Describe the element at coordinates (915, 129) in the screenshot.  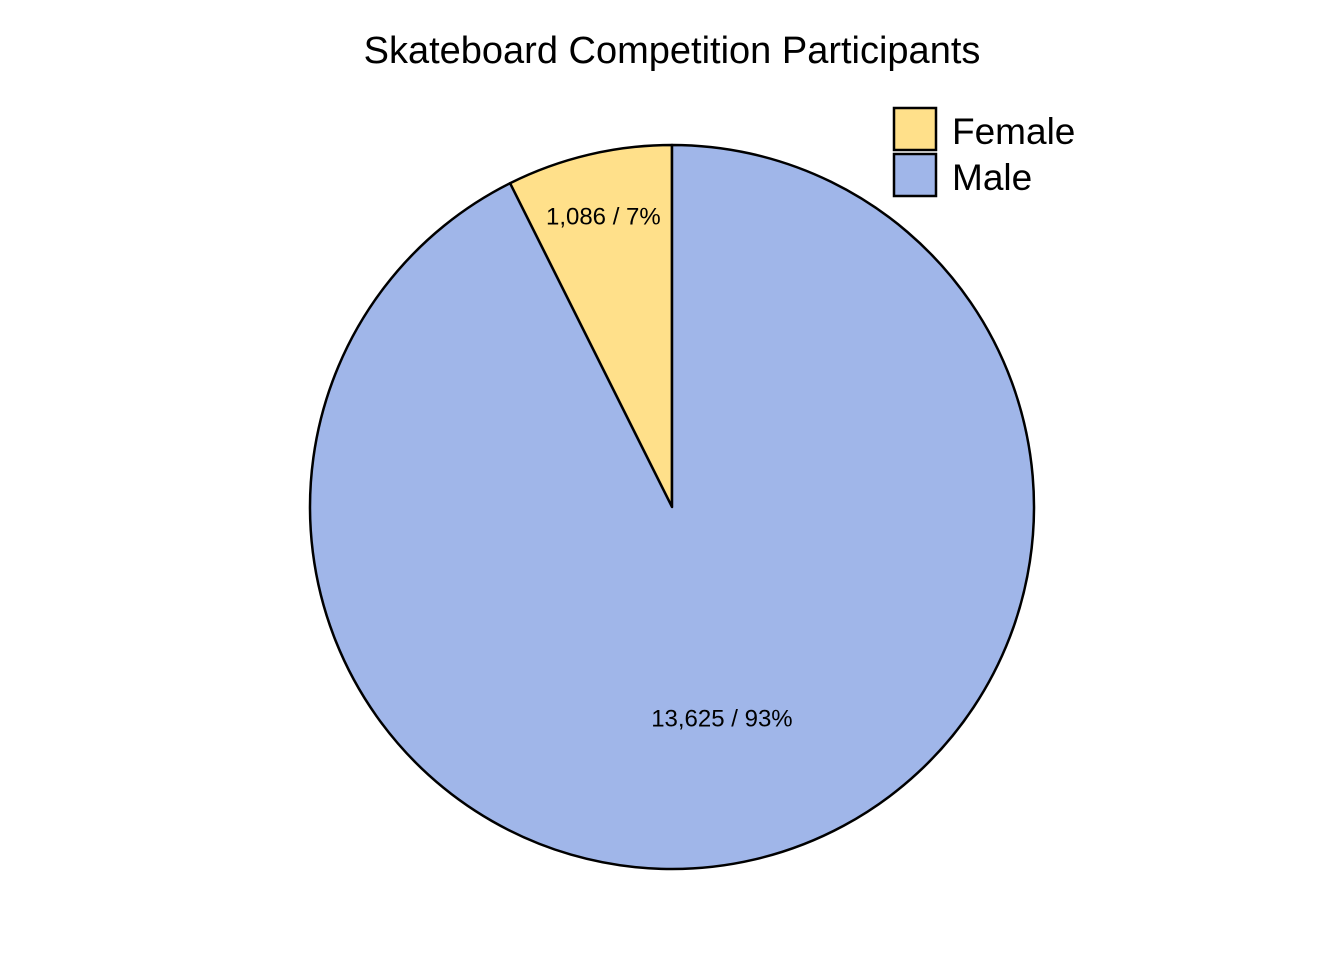
I see `legend-swatch-female` at that location.